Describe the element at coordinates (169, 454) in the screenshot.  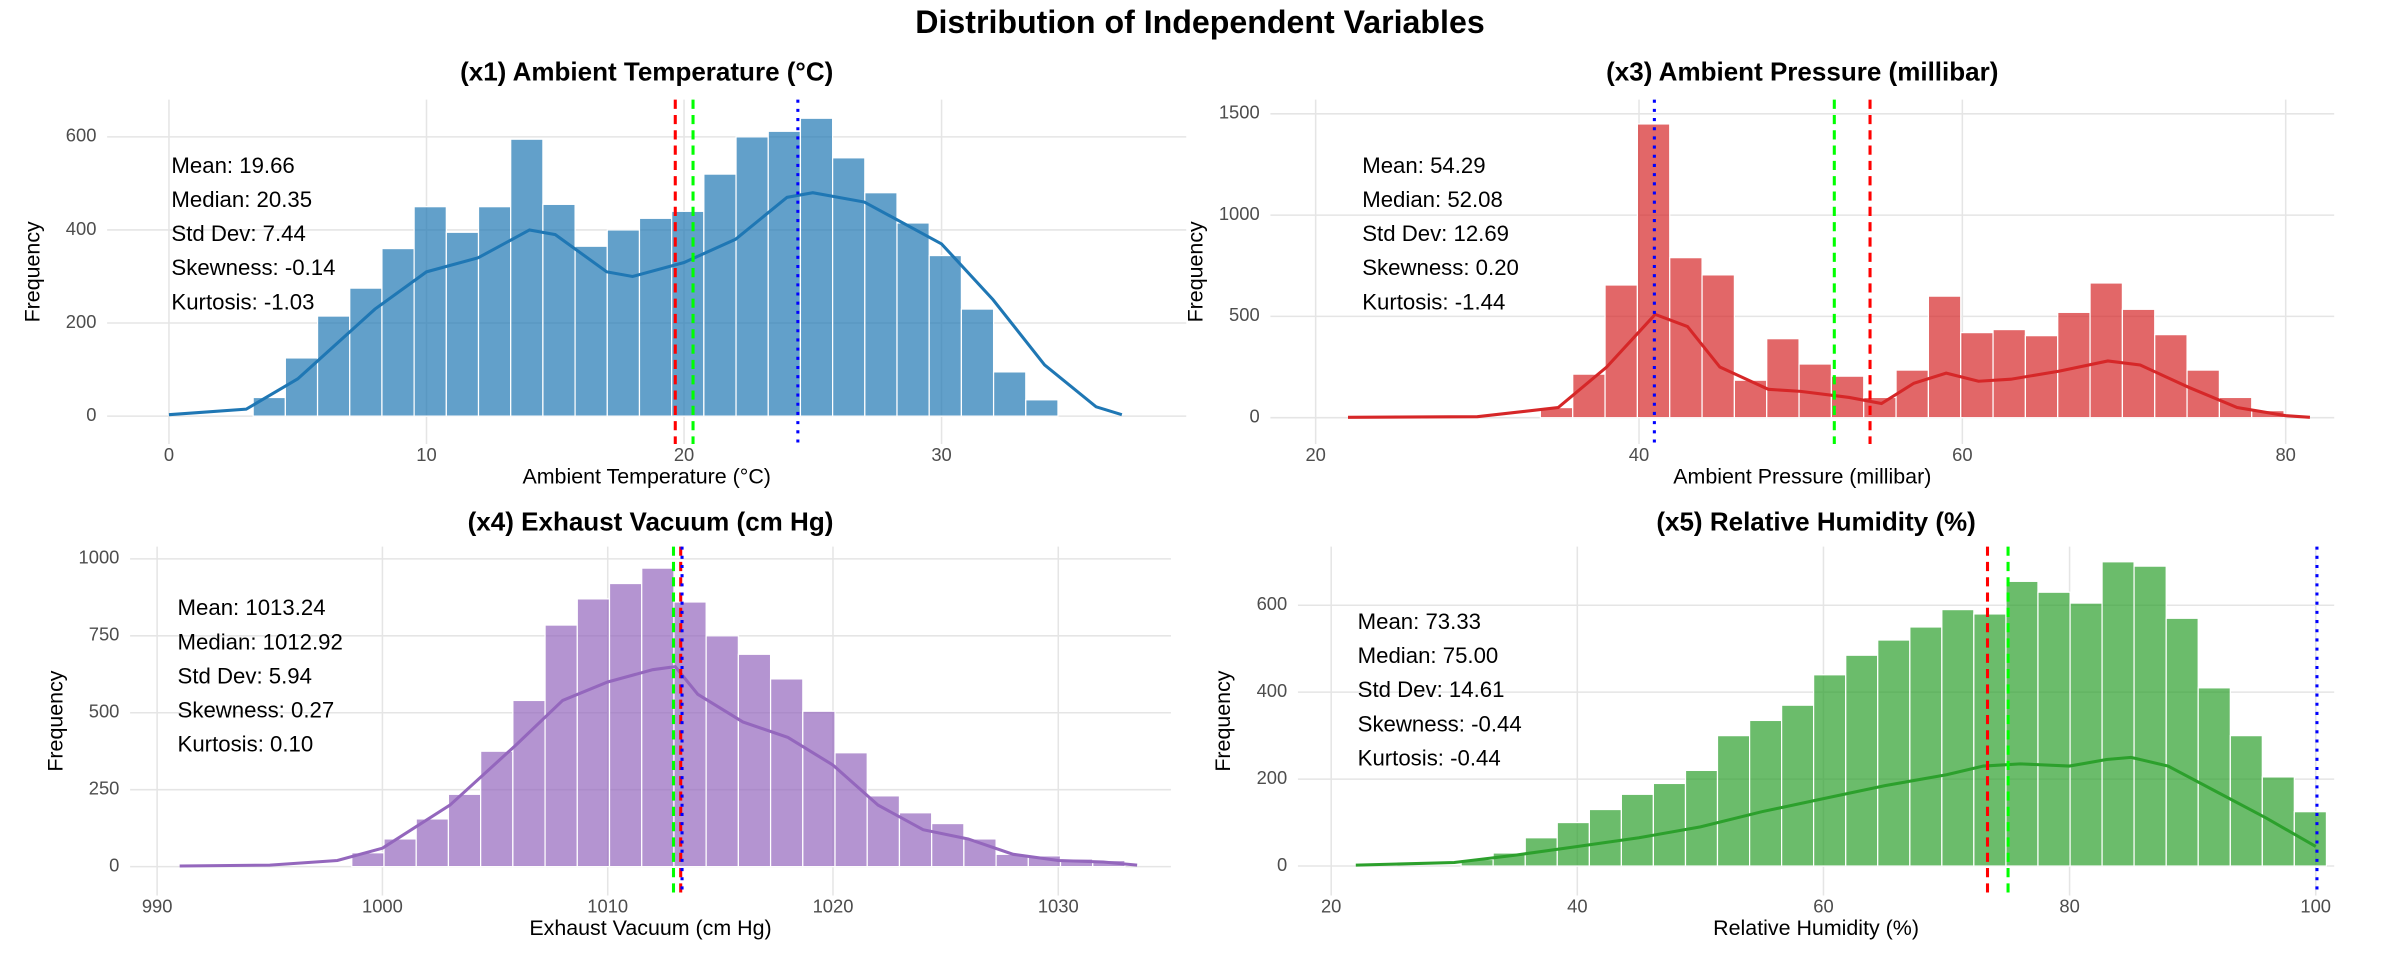
I see `x-tick-label: 0` at that location.